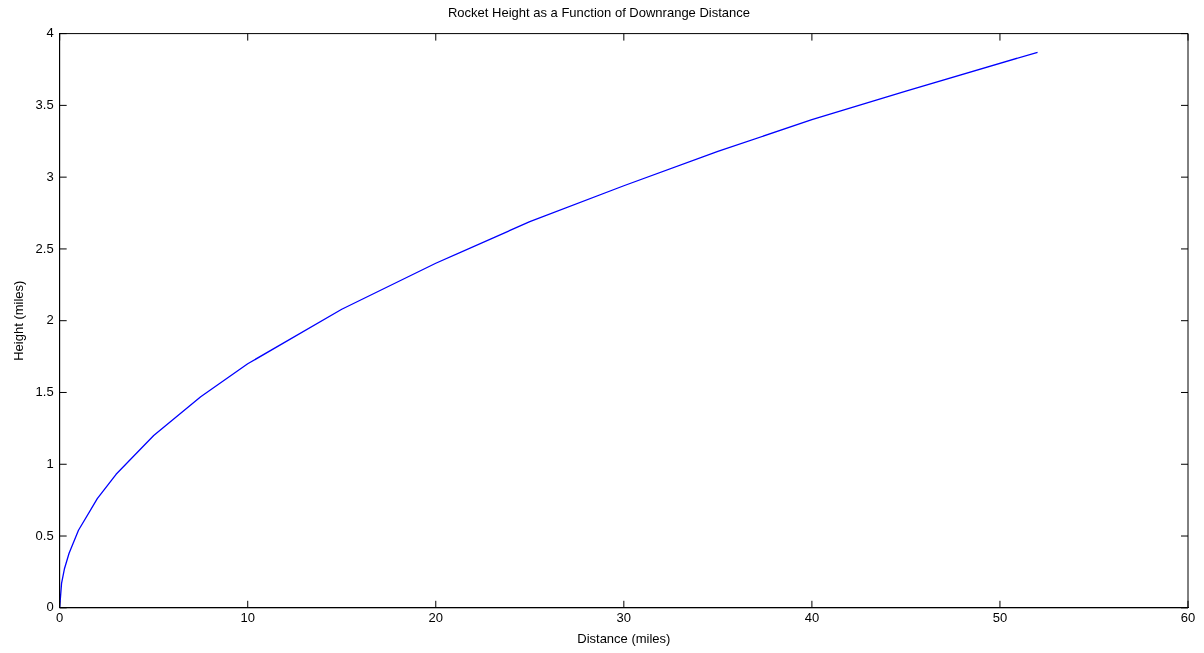 The height and width of the screenshot is (653, 1204). Describe the element at coordinates (44, 104) in the screenshot. I see `y-tick-label: 3.5` at that location.